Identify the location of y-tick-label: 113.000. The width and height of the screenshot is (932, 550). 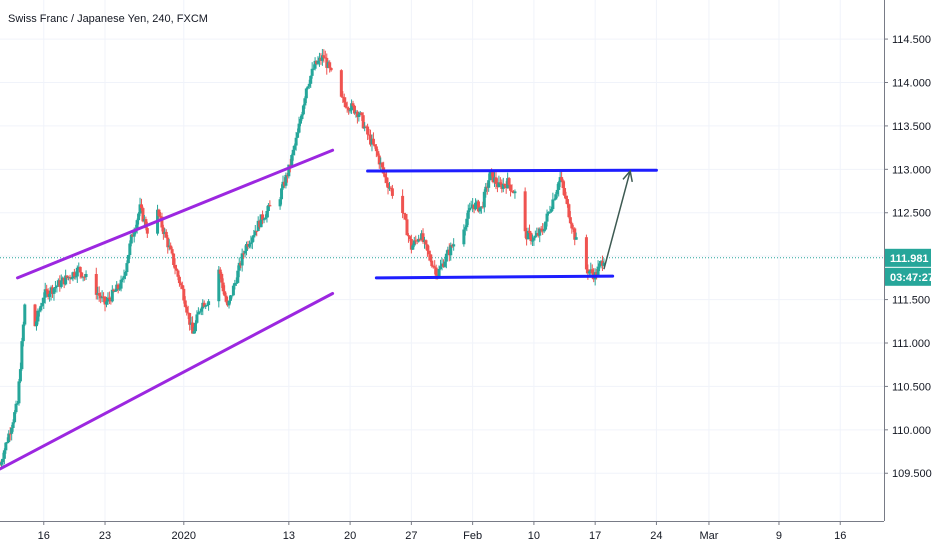
(911, 170).